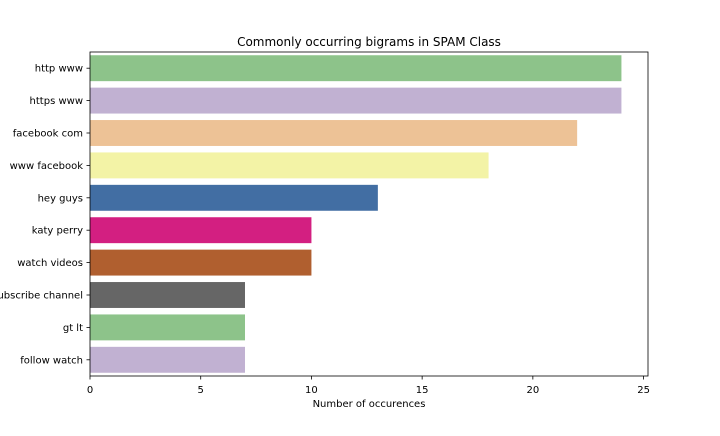 The image size is (720, 436). Describe the element at coordinates (643, 390) in the screenshot. I see `x-tick-label: 25` at that location.